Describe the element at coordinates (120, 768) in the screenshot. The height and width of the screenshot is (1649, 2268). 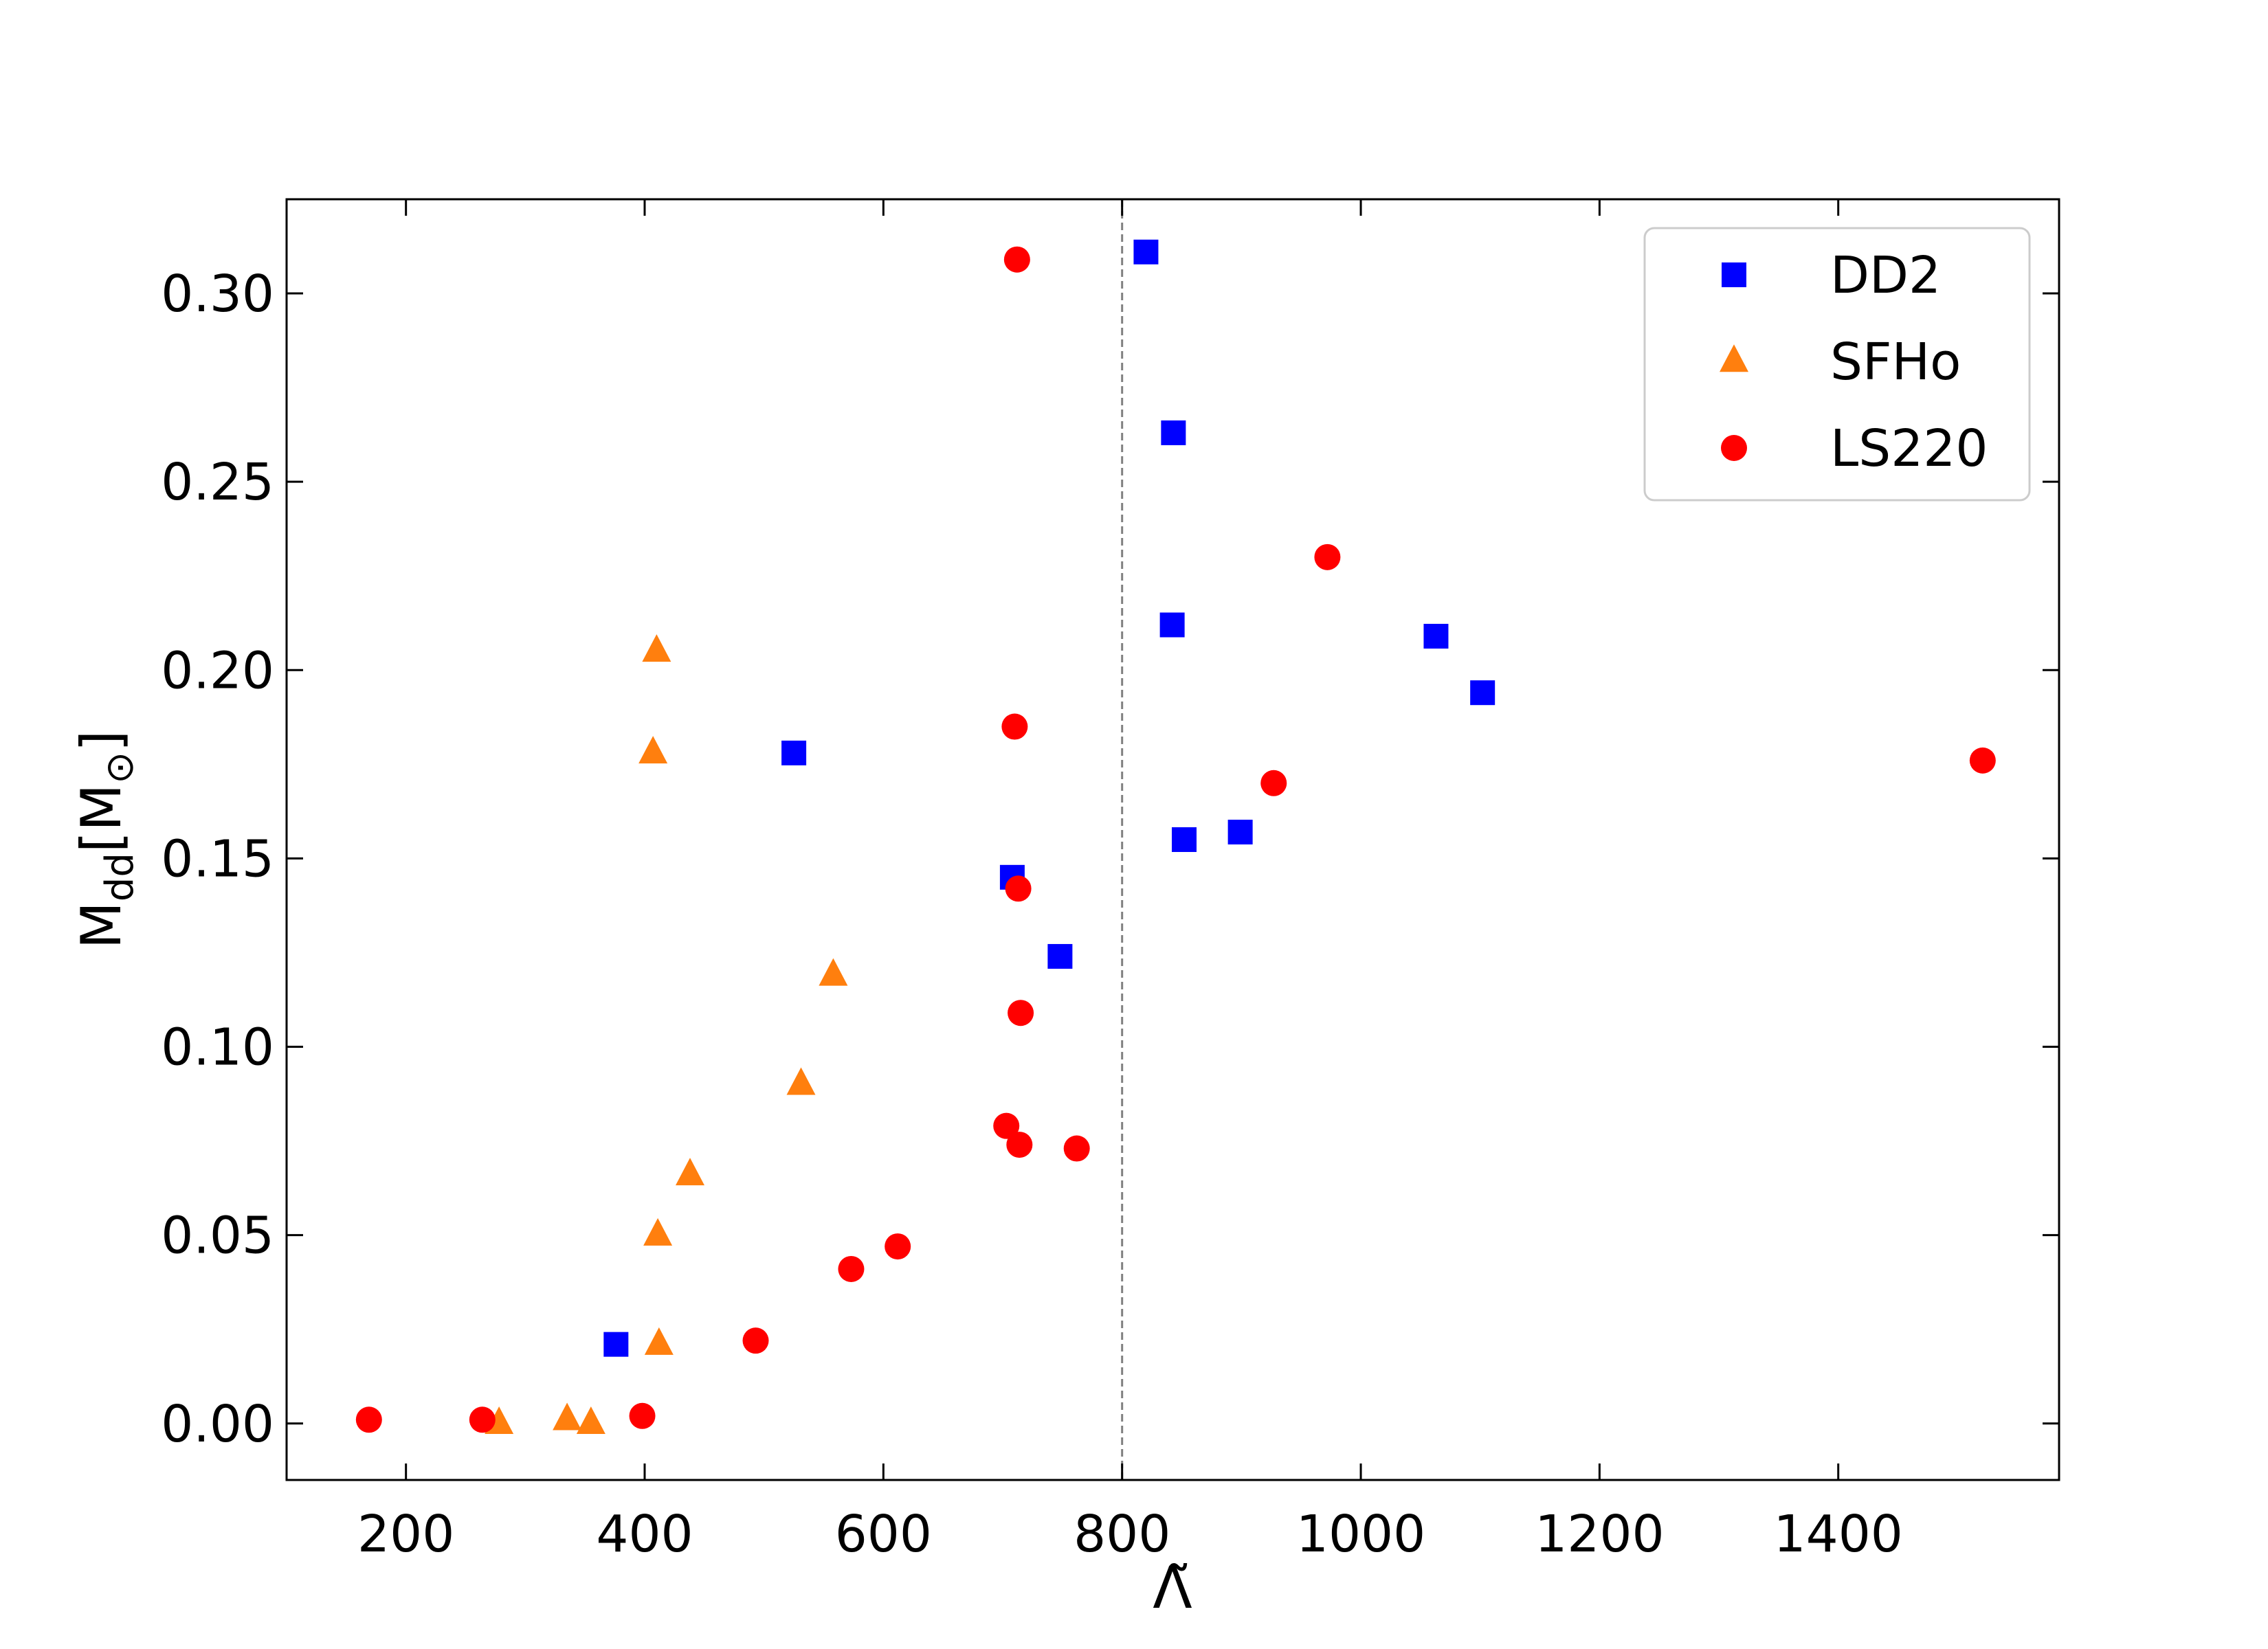
I see `y-axis-title-unit-sub: ⊙` at that location.